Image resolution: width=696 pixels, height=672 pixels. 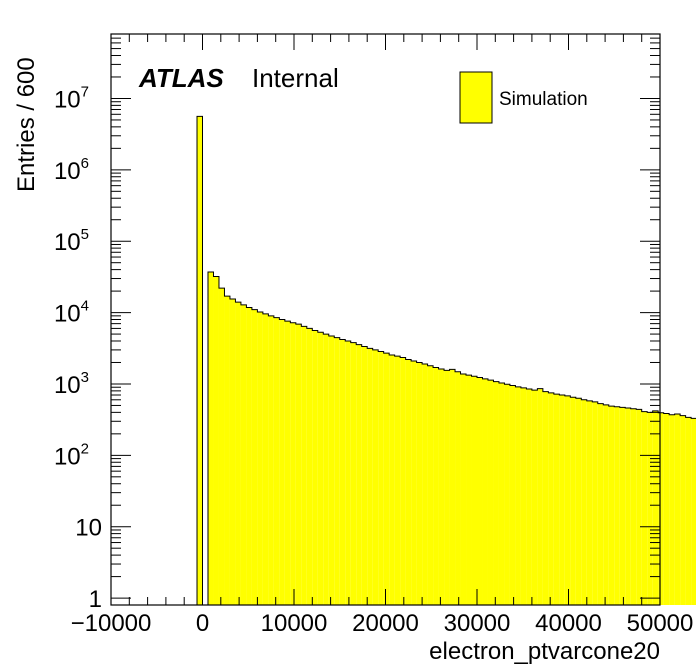 I want to click on y-tick-label: 10⁵, so click(x=71, y=241).